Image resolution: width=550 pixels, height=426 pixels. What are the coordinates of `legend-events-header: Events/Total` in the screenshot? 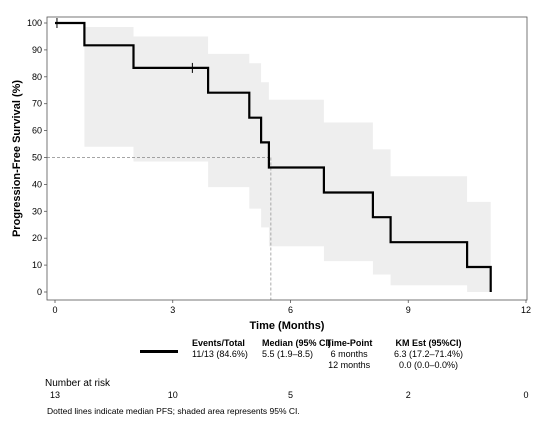 It's located at (218, 343).